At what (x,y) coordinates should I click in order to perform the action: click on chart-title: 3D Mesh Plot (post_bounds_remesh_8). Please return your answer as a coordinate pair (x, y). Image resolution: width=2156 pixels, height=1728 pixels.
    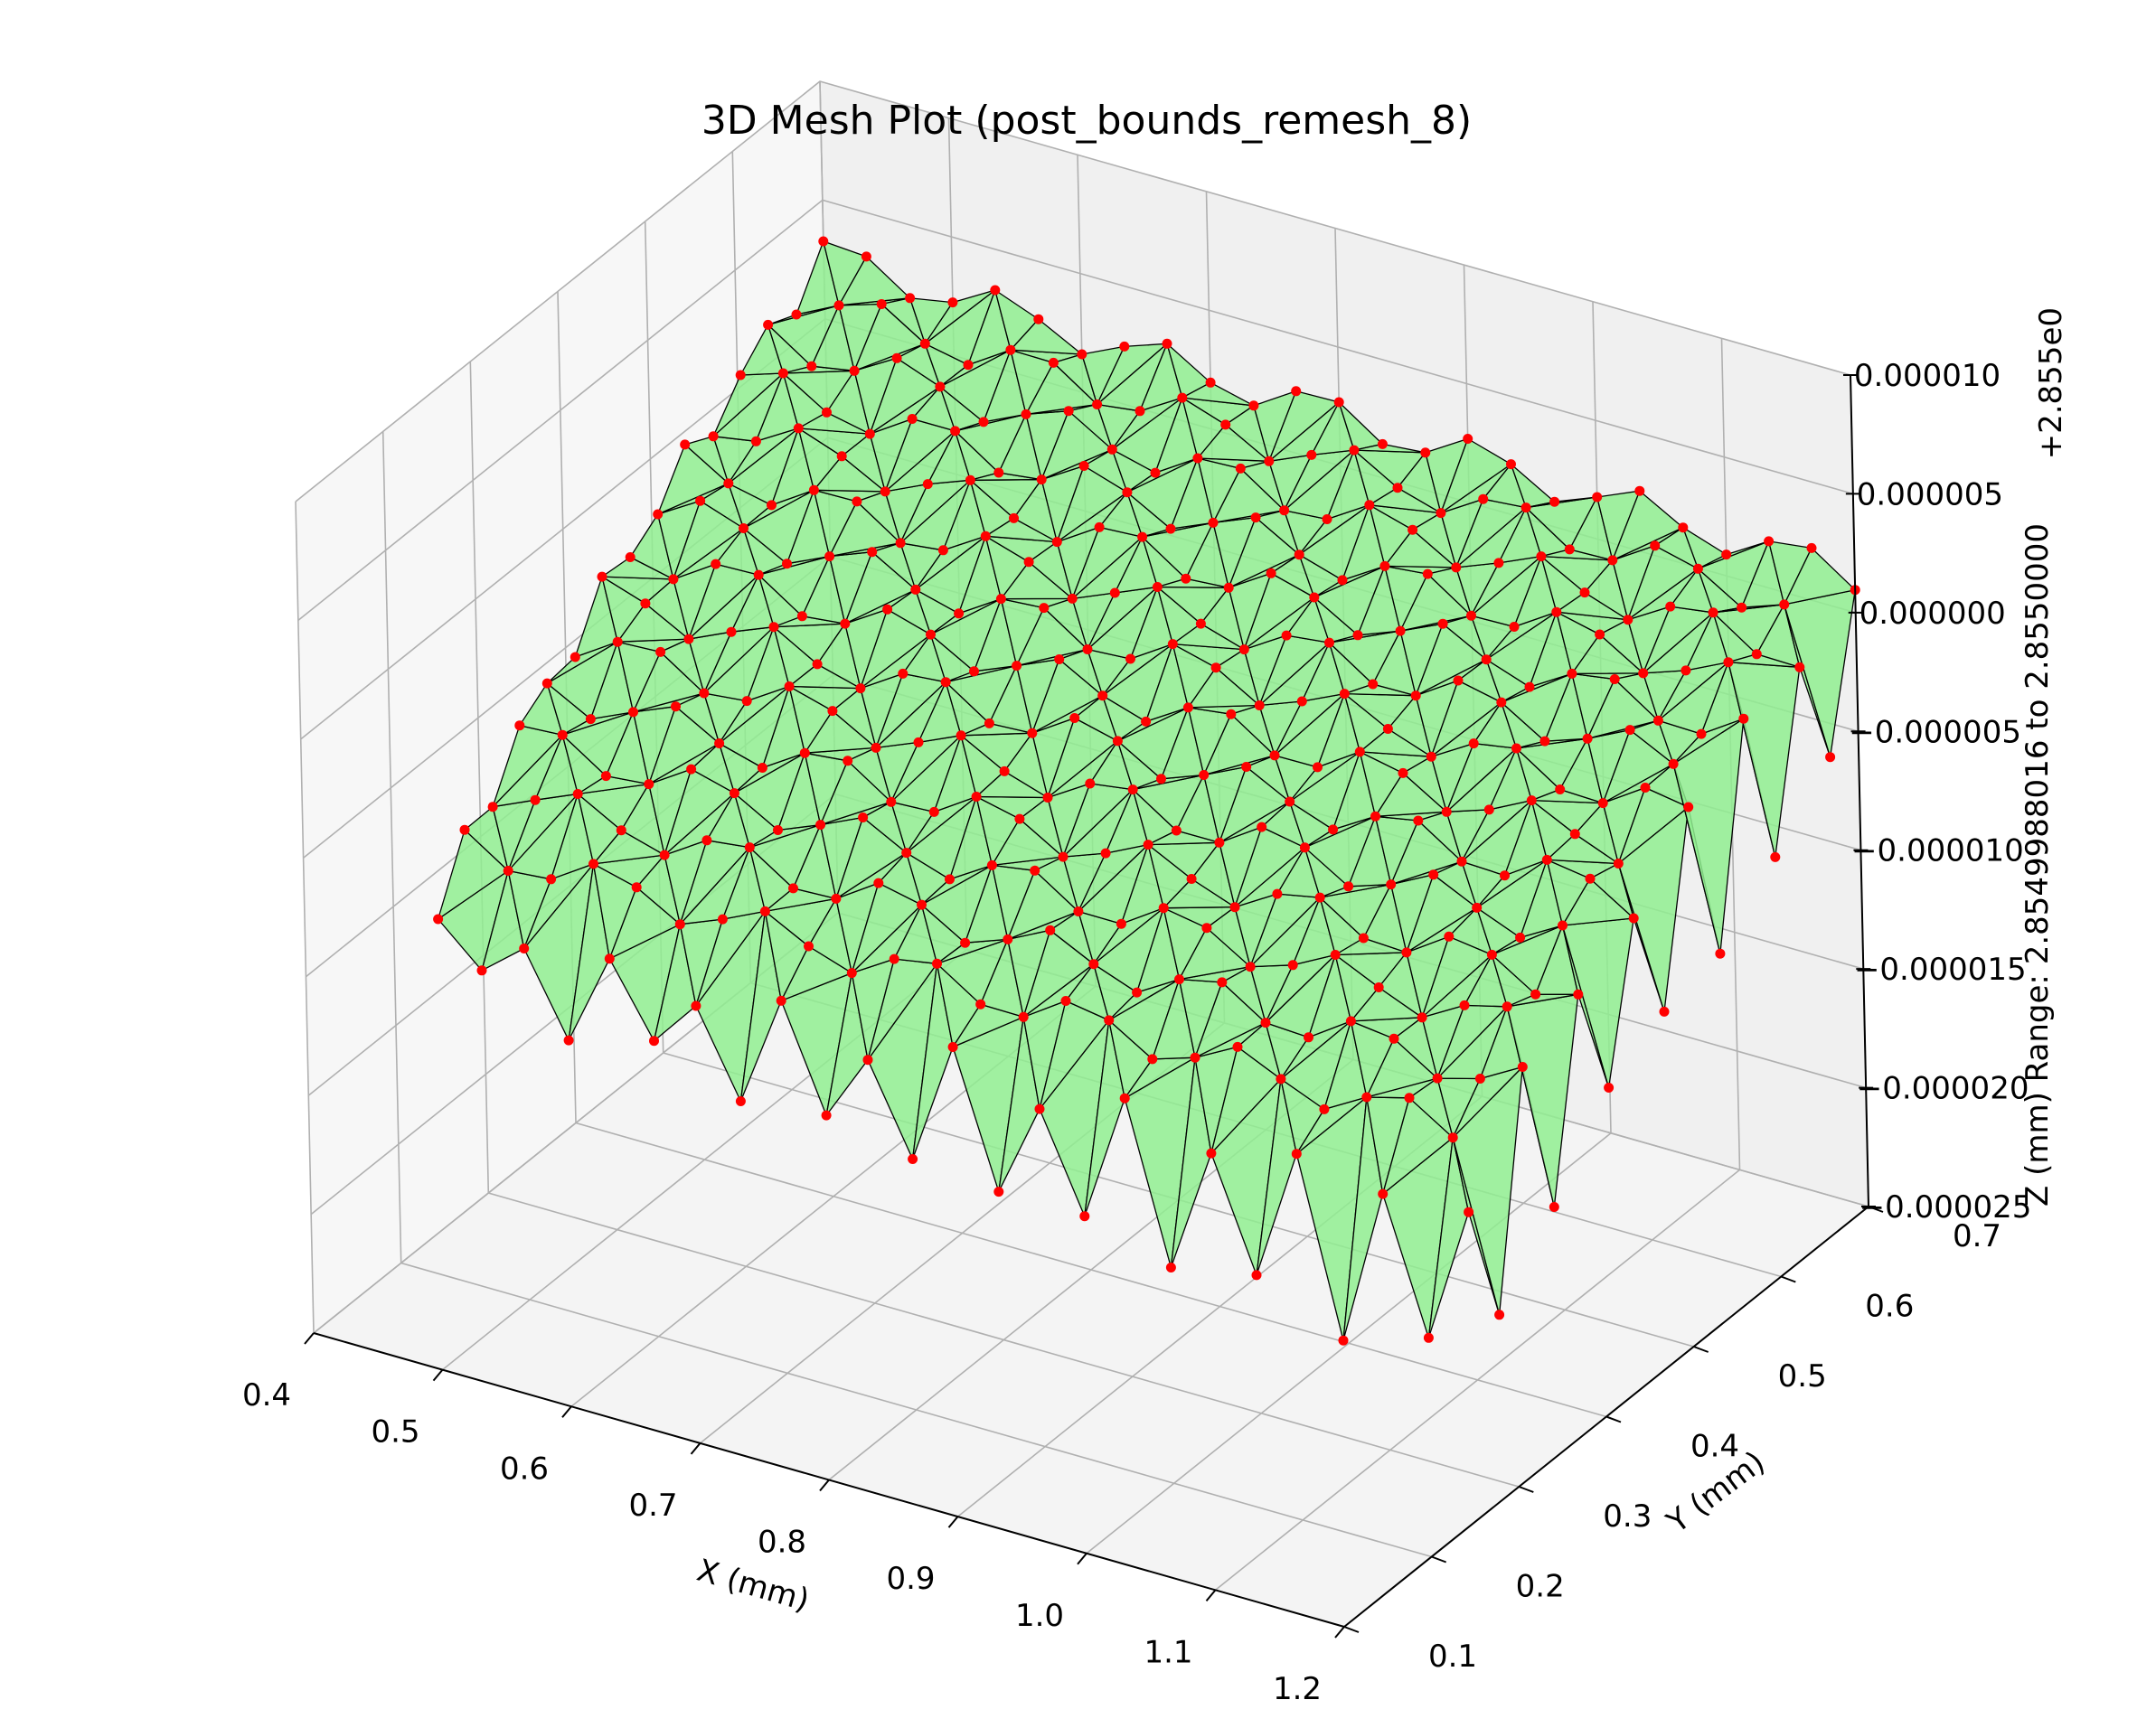
    Looking at the image, I should click on (1086, 121).